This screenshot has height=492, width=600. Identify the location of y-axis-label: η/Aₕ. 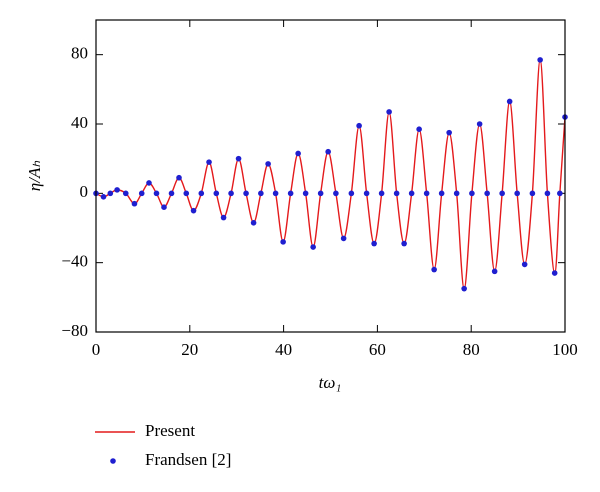
(34, 176).